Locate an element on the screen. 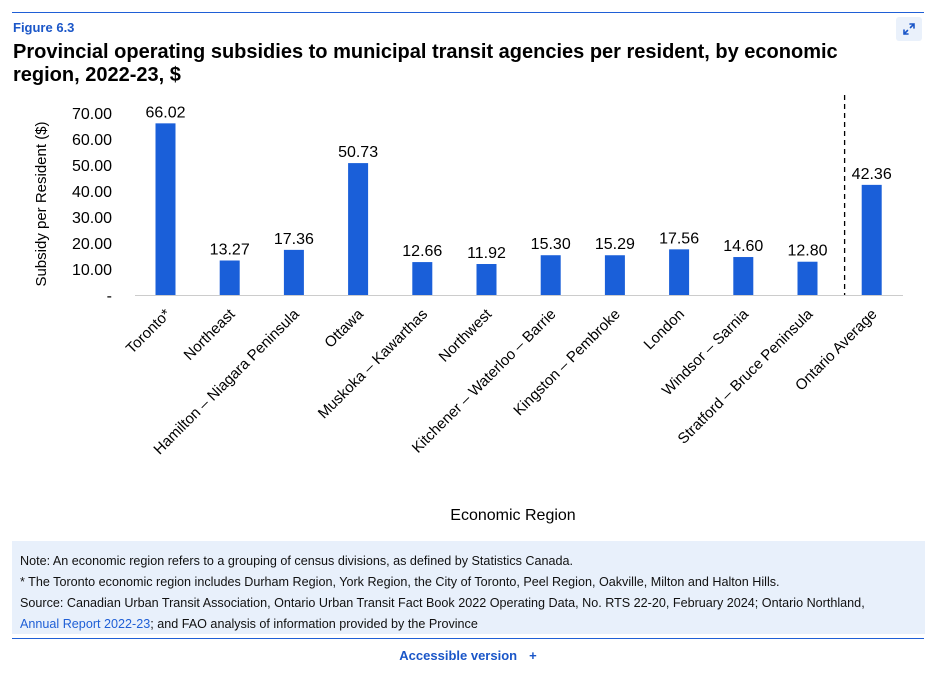 This screenshot has height=676, width=936. y-tick-label: 60.00 is located at coordinates (92, 140).